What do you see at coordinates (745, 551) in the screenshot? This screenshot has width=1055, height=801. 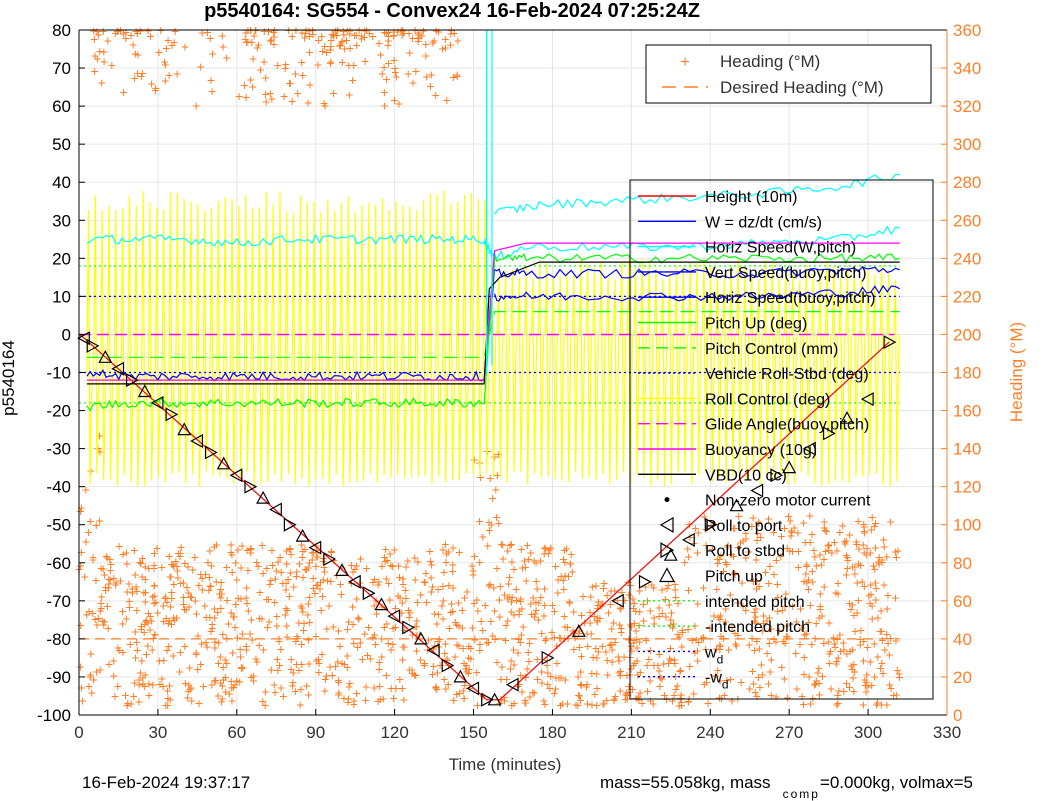 I see `legend-label: Roll to stbd` at bounding box center [745, 551].